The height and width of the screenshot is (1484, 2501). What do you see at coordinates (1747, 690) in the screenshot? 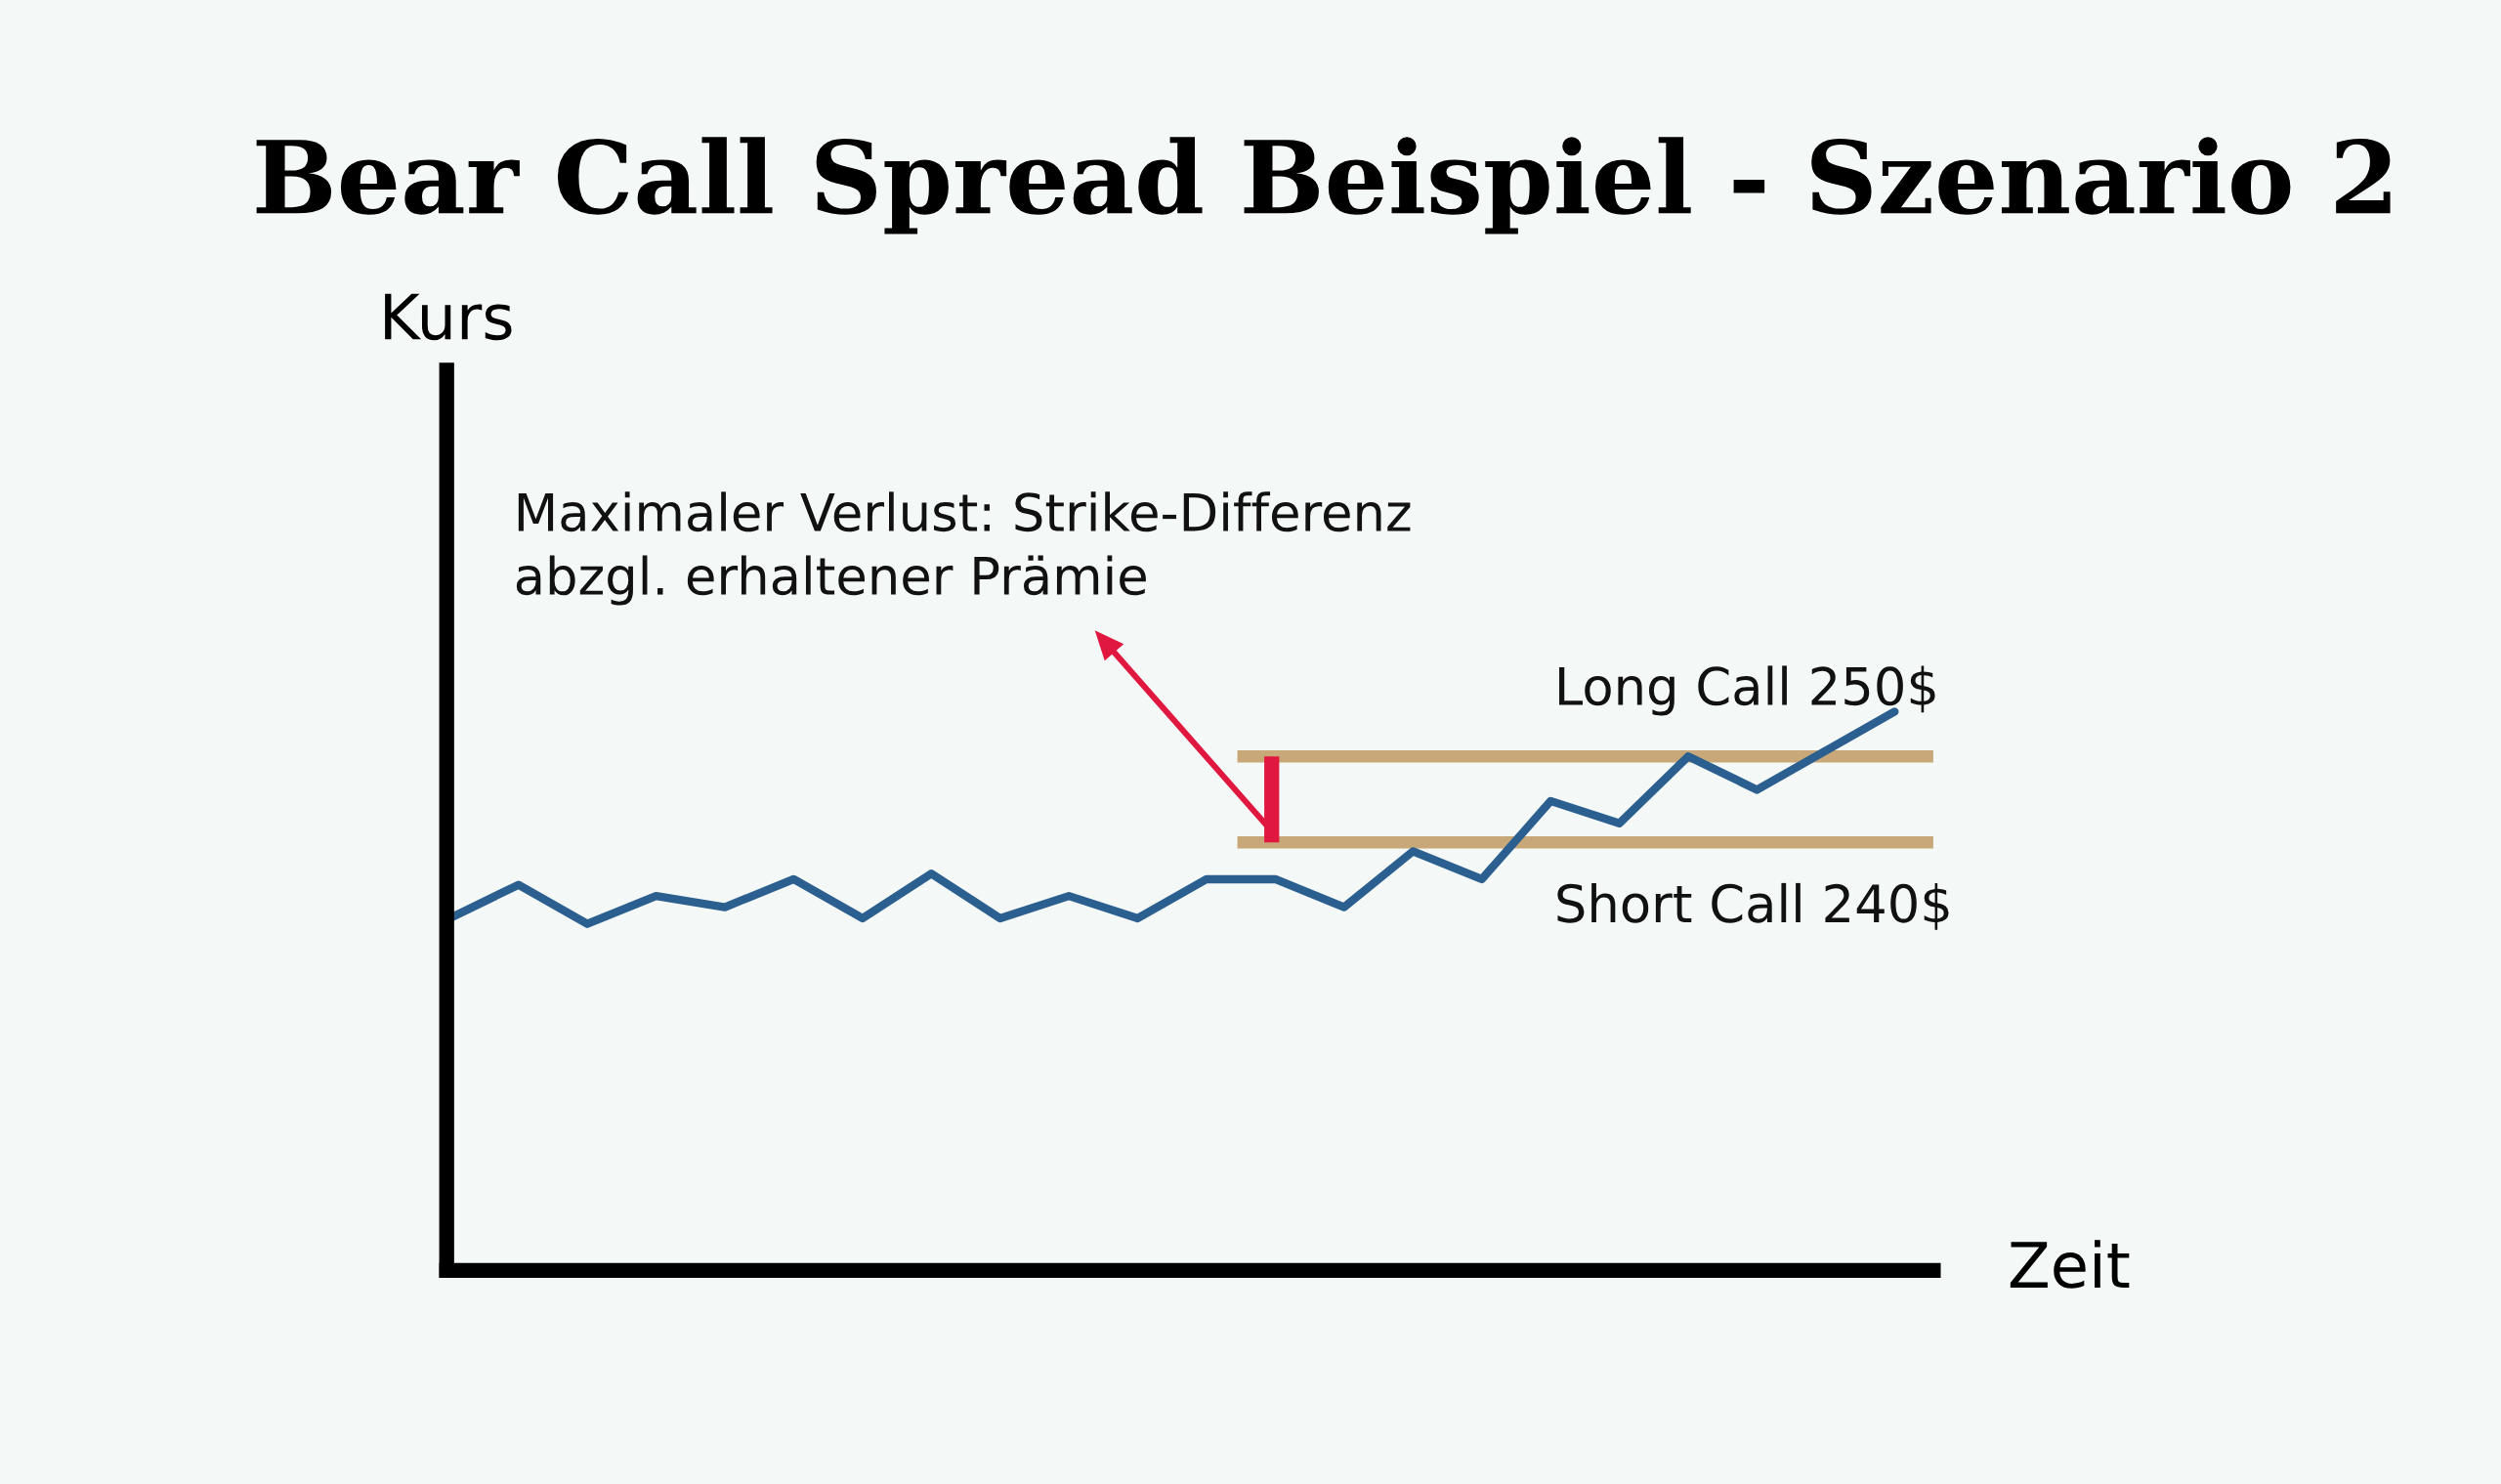
I see `ref-line-label: Long Call 250$` at bounding box center [1747, 690].